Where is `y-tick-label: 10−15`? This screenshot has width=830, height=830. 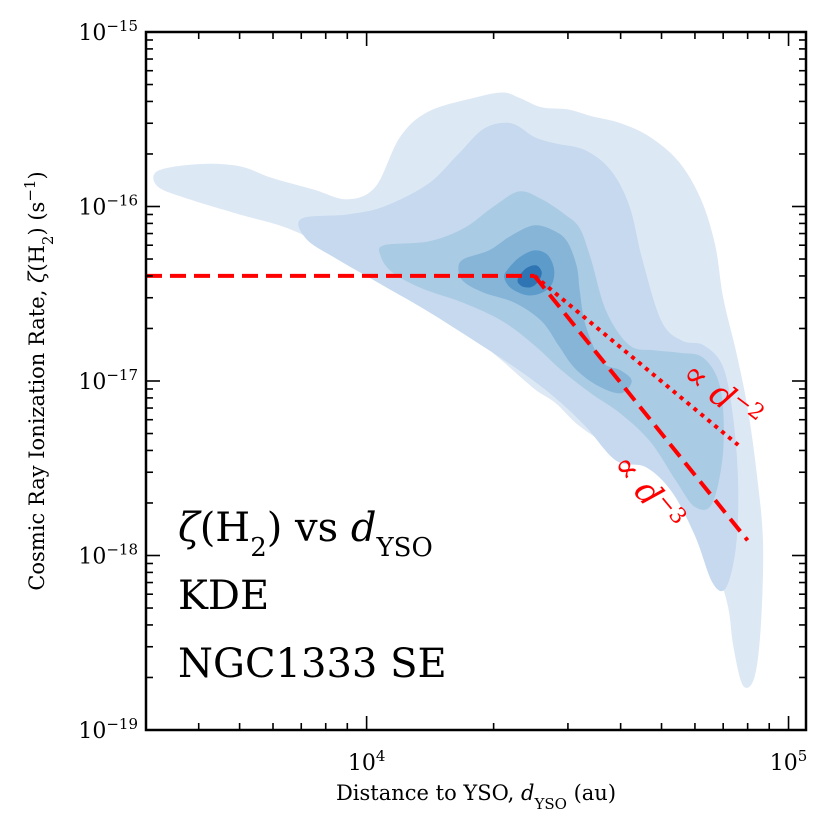 y-tick-label: 10−15 is located at coordinates (108, 31).